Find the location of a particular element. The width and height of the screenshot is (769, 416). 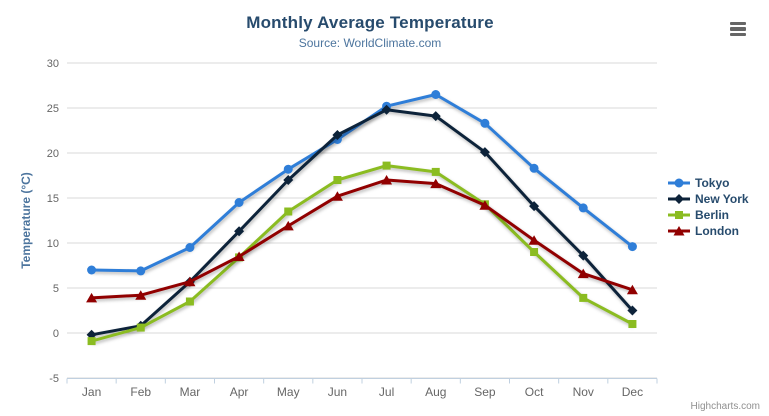

legend-label: London is located at coordinates (717, 231).